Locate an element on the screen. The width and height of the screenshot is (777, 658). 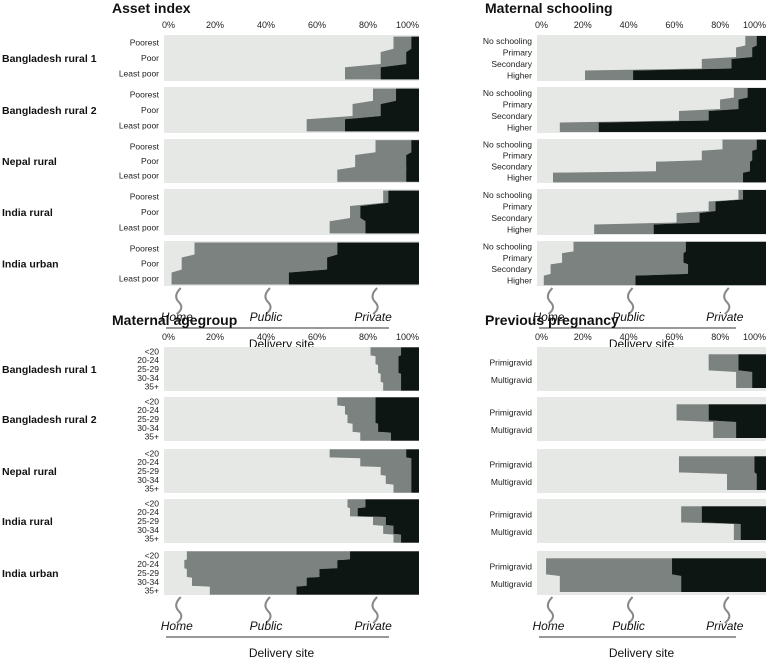
legend-public: Public is located at coordinates (266, 626).